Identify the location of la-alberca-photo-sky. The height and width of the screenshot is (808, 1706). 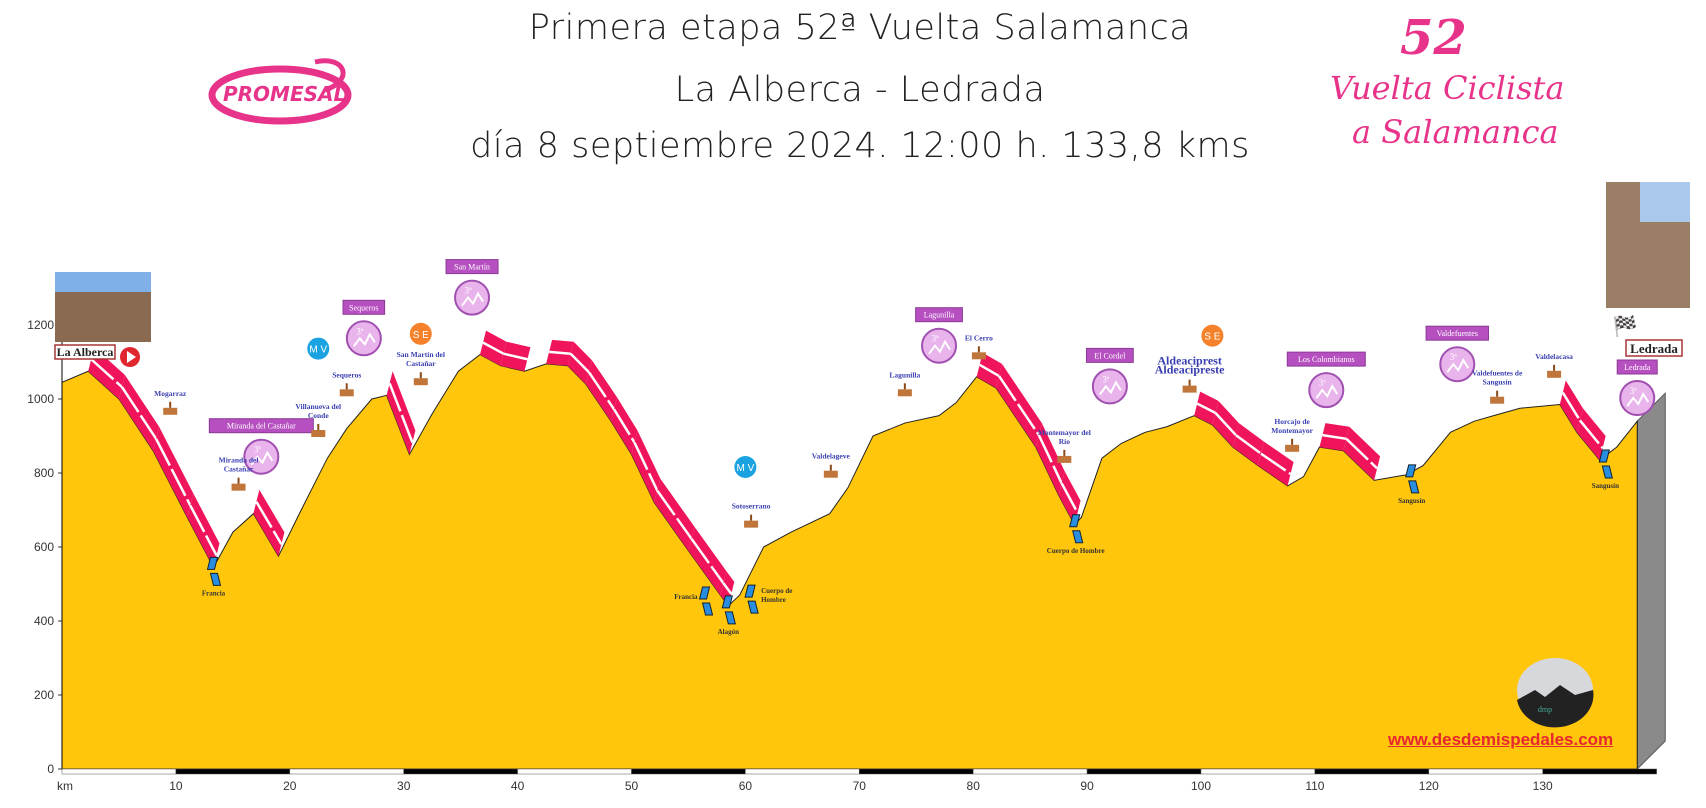
(103, 282).